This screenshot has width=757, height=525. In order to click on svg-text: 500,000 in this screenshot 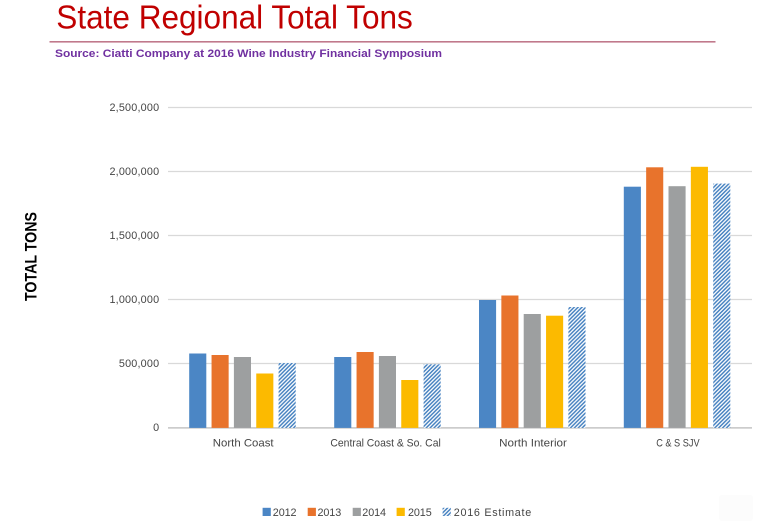, I will do `click(139, 364)`.